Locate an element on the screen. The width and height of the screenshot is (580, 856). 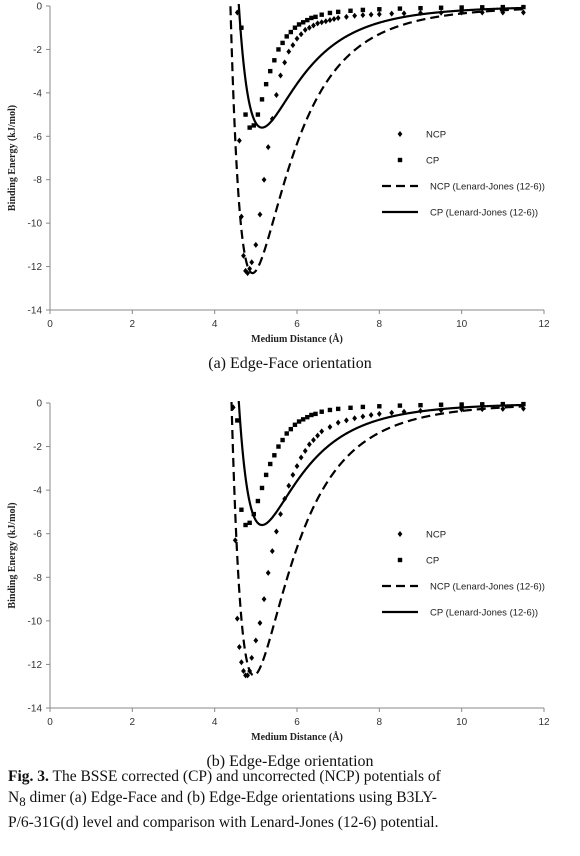
x-tick-label: 2 is located at coordinates (133, 324).